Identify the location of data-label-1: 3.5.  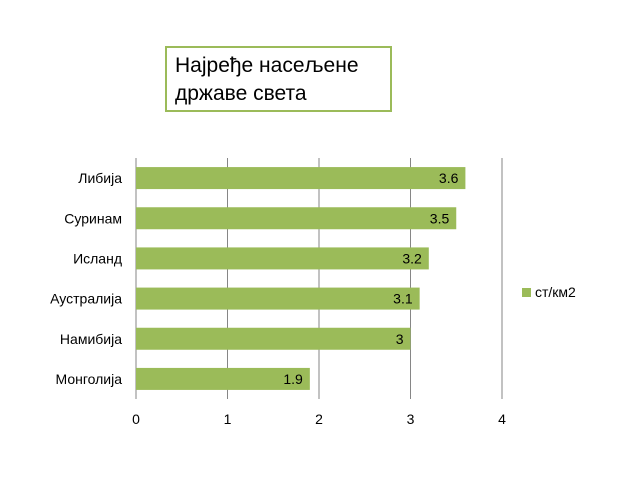
(440, 218).